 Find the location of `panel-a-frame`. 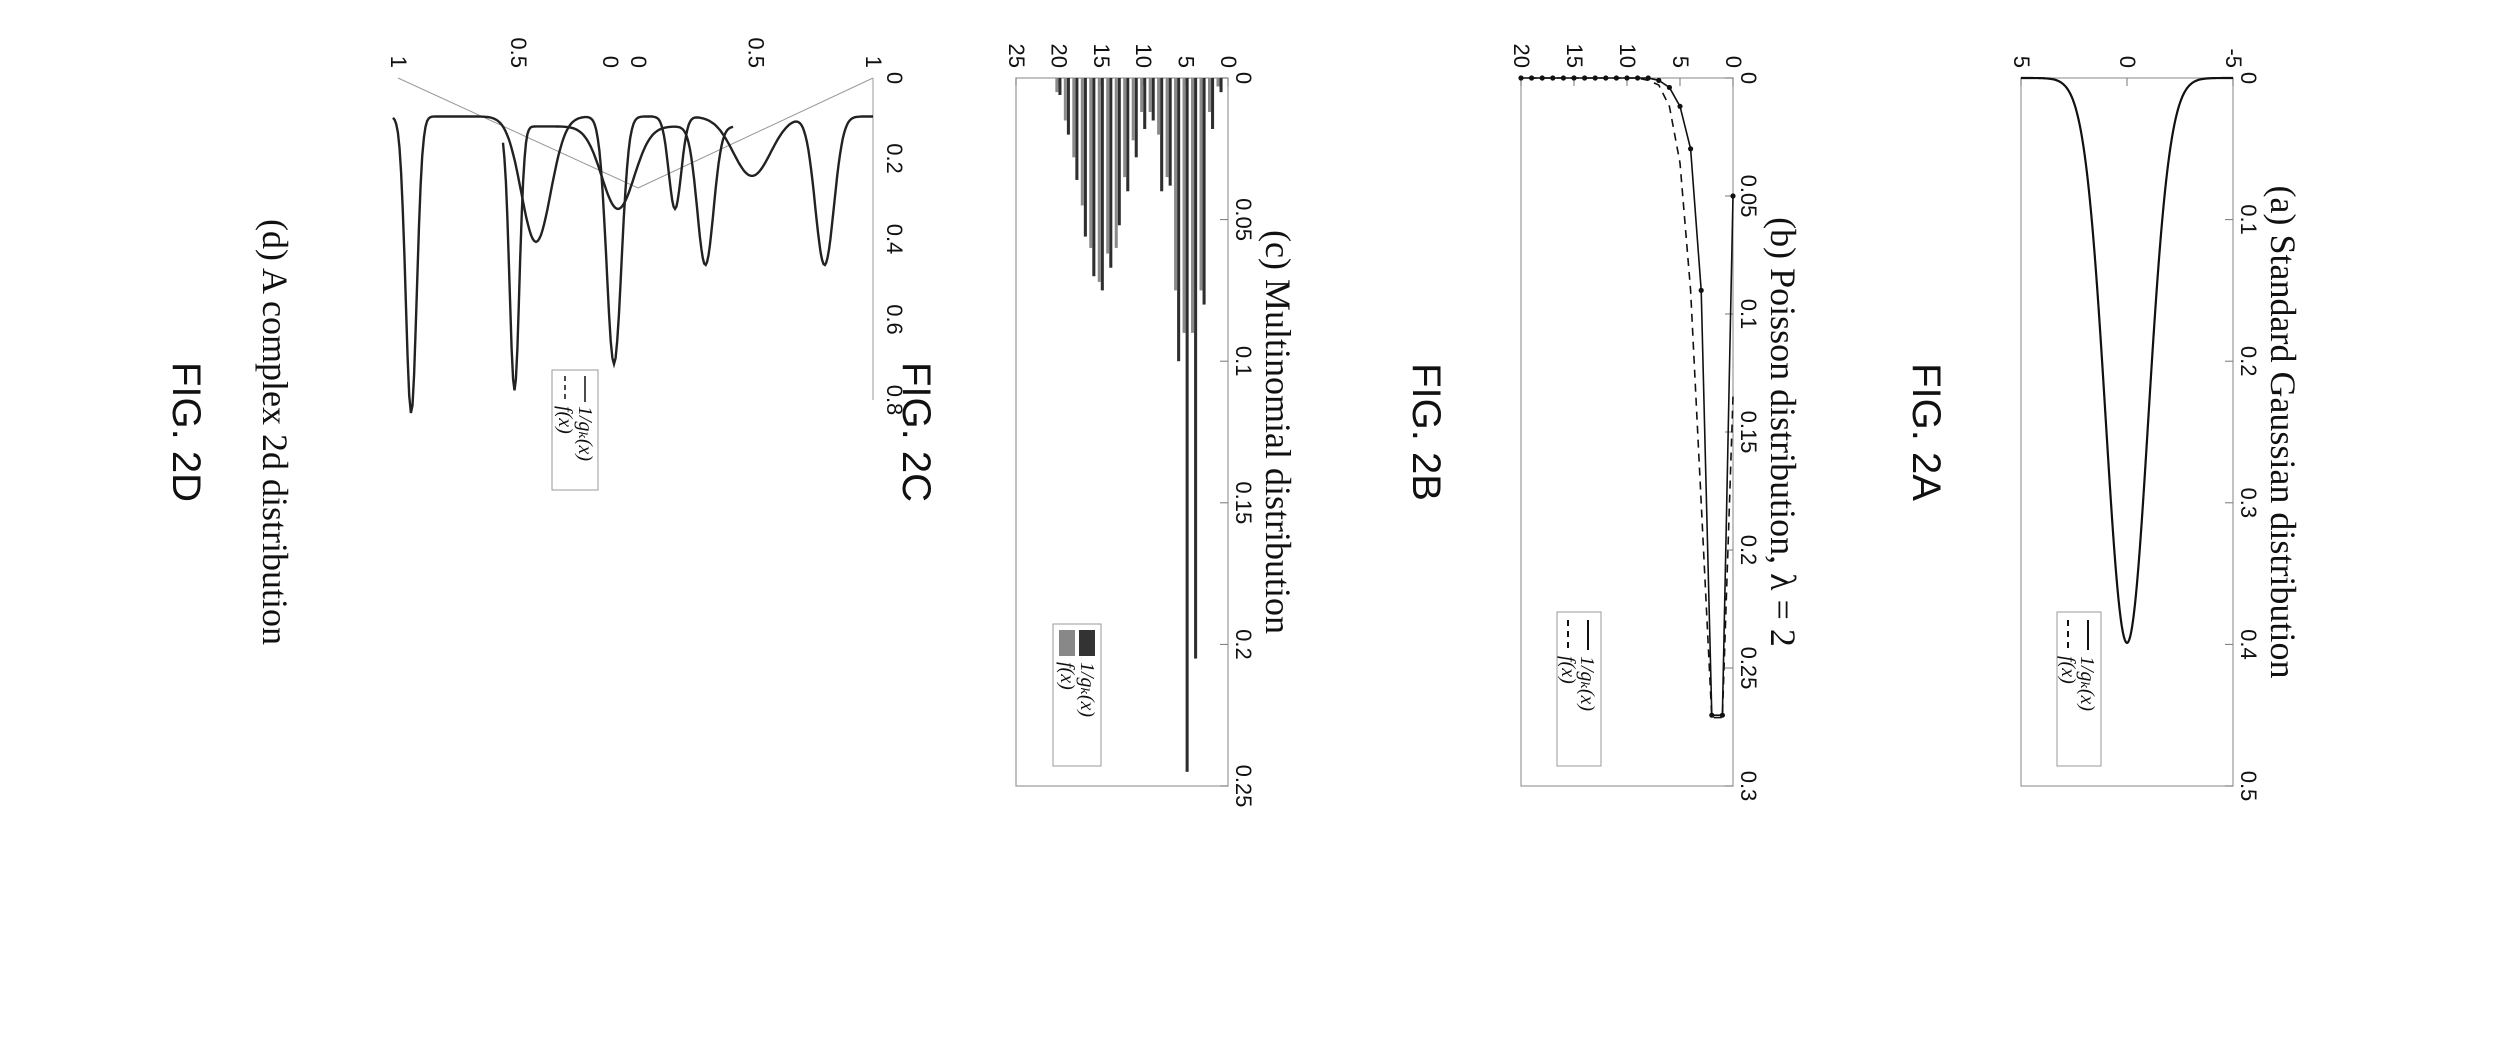

panel-a-frame is located at coordinates (2127, 432).